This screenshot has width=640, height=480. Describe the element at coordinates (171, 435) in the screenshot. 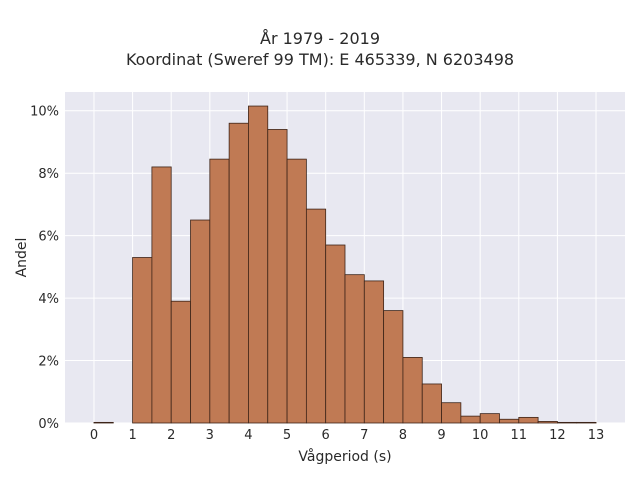

I see `x-tick-label: 2` at that location.